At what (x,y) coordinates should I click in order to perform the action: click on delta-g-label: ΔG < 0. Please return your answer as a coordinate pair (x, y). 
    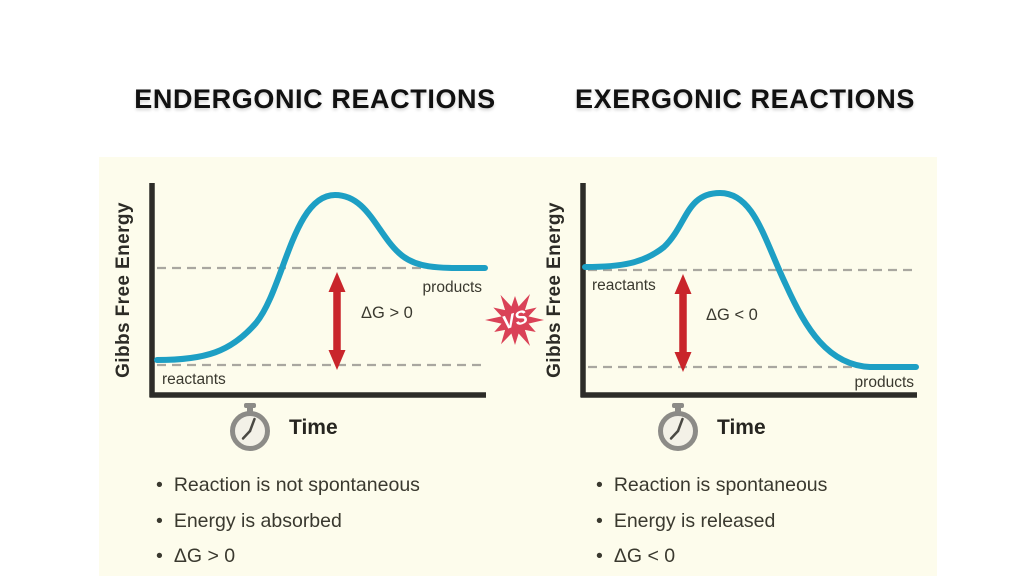
    Looking at the image, I should click on (732, 315).